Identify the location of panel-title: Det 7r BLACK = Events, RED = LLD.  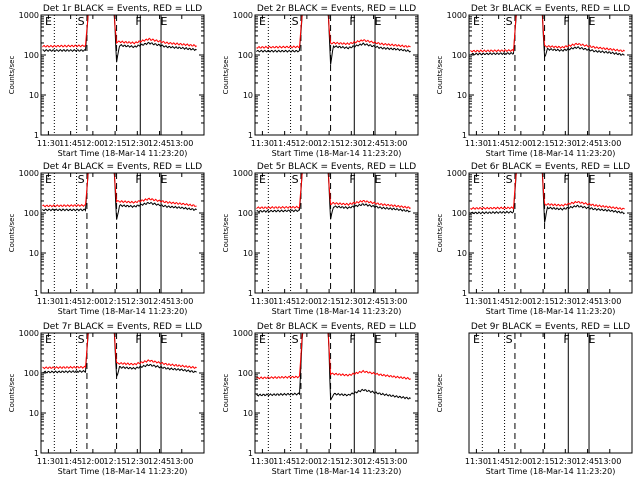
(122, 327).